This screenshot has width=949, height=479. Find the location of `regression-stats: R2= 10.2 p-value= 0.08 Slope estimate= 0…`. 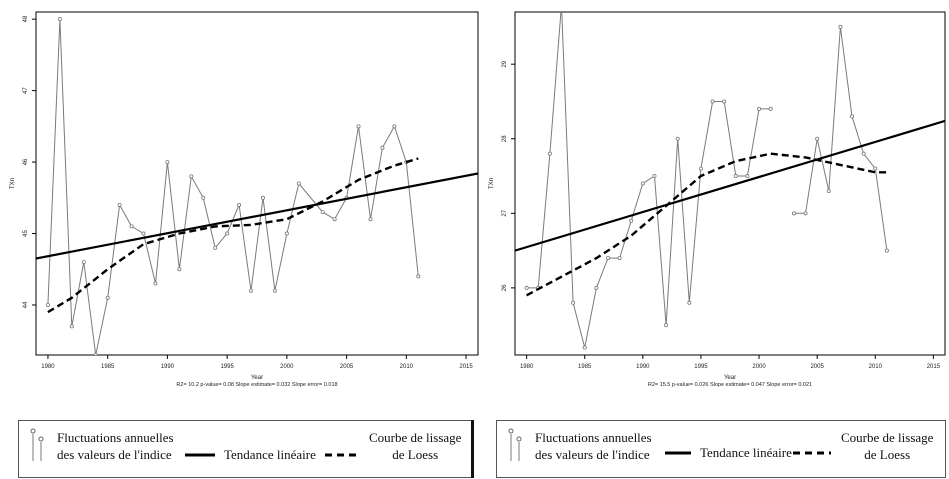

regression-stats: R2= 10.2 p-value= 0.08 Slope estimate= 0… is located at coordinates (256, 385).